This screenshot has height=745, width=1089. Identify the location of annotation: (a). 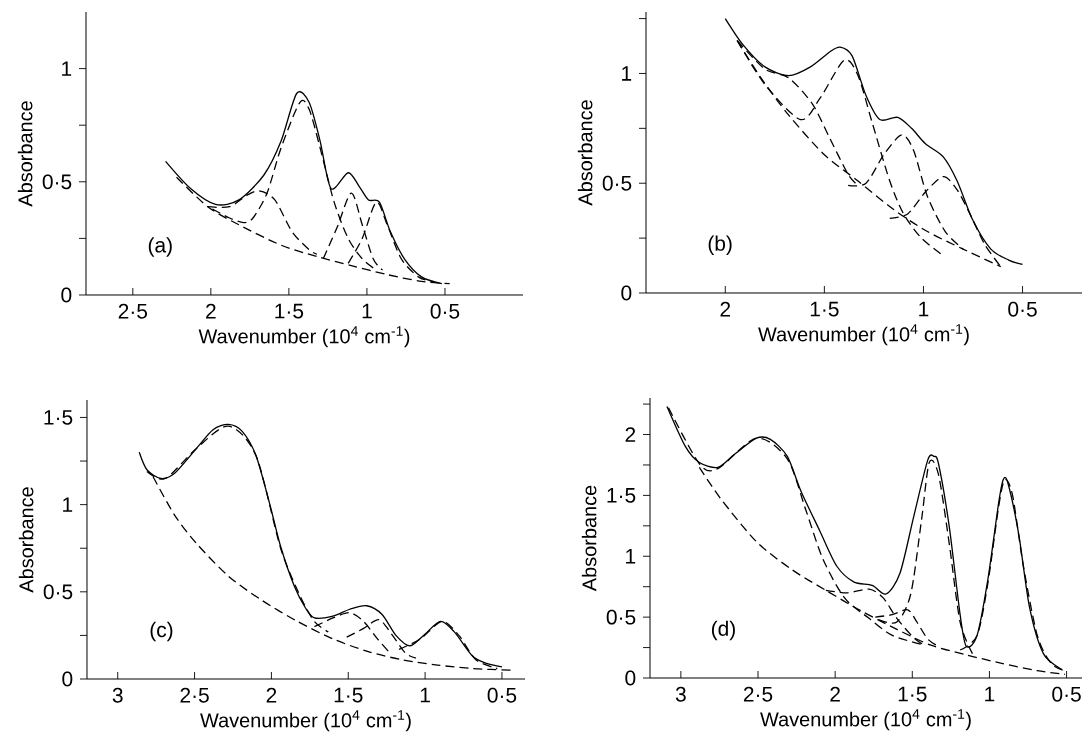
(160, 247).